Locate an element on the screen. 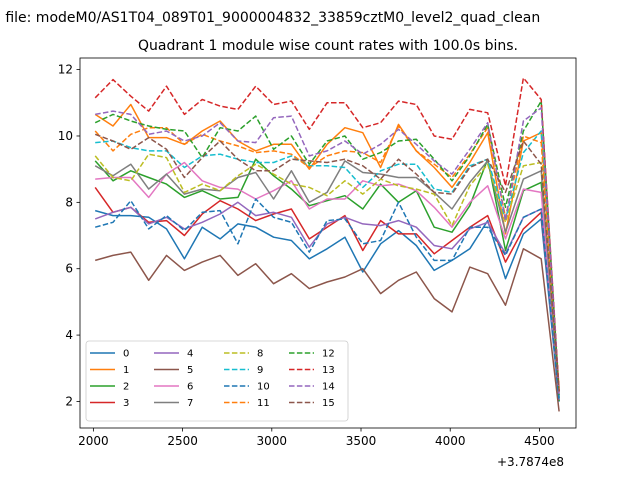 The image size is (640, 480). y-tick-label: 8 is located at coordinates (69, 202).